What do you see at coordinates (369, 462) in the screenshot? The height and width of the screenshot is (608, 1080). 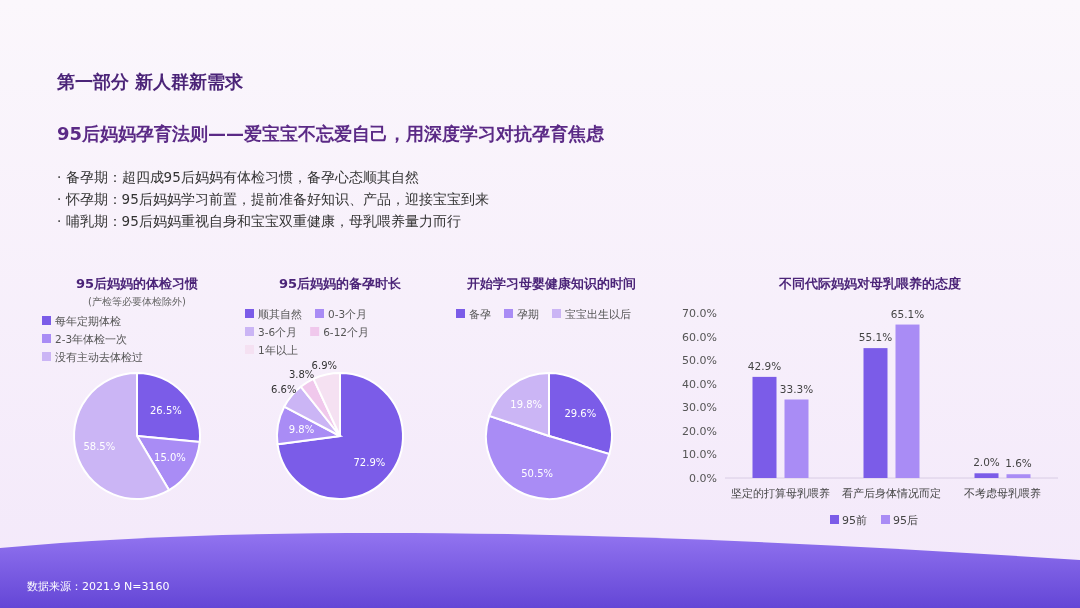 I see `data-label: 72.9%` at bounding box center [369, 462].